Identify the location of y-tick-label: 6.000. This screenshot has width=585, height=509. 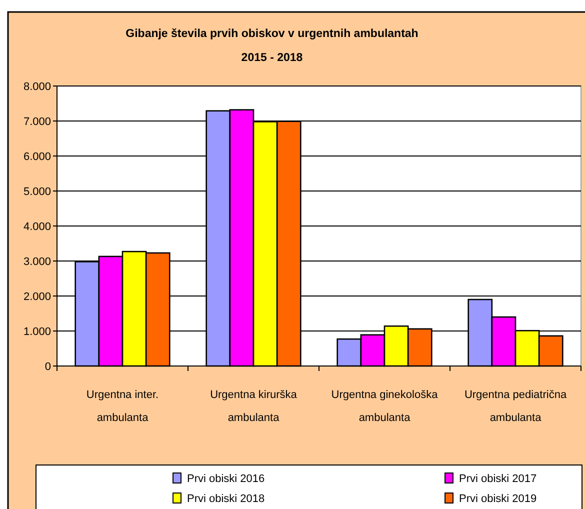
(37, 156).